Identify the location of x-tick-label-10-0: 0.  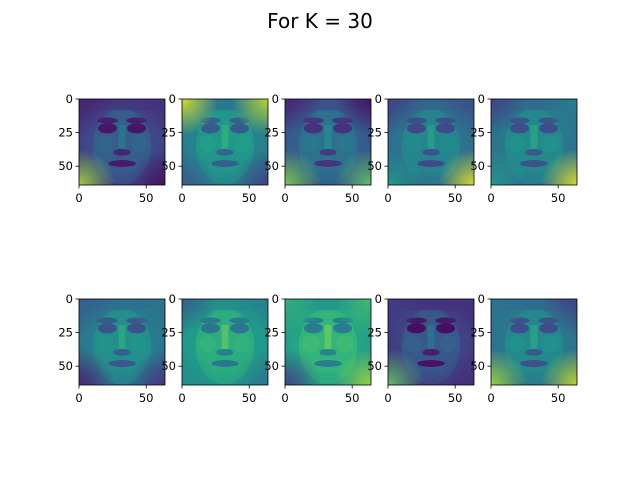
(490, 398).